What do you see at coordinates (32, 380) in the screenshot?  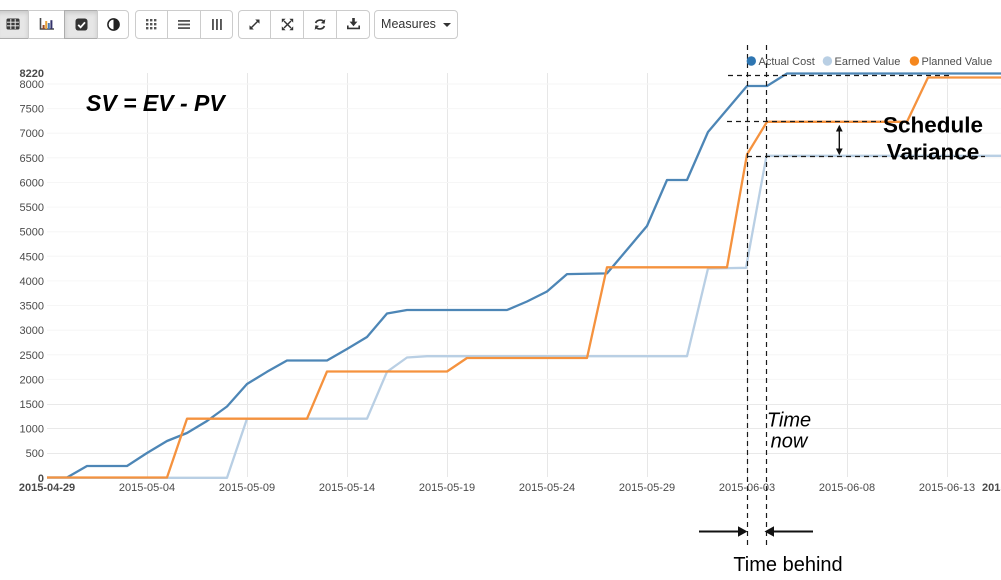 I see `svg-text: 2000` at bounding box center [32, 380].